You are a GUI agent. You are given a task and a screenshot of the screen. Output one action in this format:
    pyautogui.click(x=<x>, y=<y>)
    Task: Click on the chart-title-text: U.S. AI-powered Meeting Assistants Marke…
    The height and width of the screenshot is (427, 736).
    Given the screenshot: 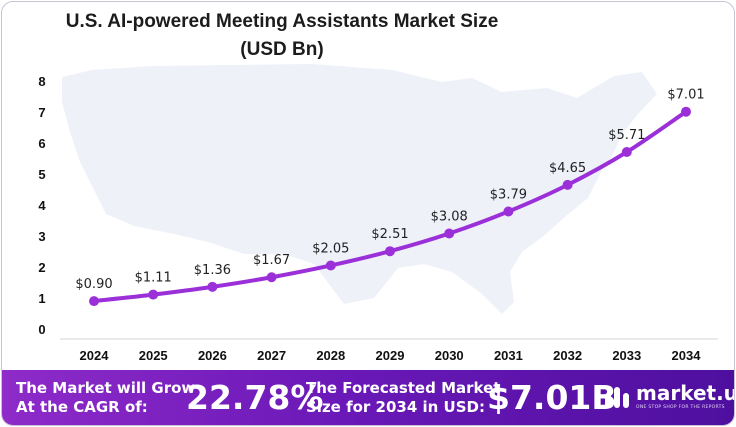 What is the action you would take?
    pyautogui.click(x=282, y=21)
    